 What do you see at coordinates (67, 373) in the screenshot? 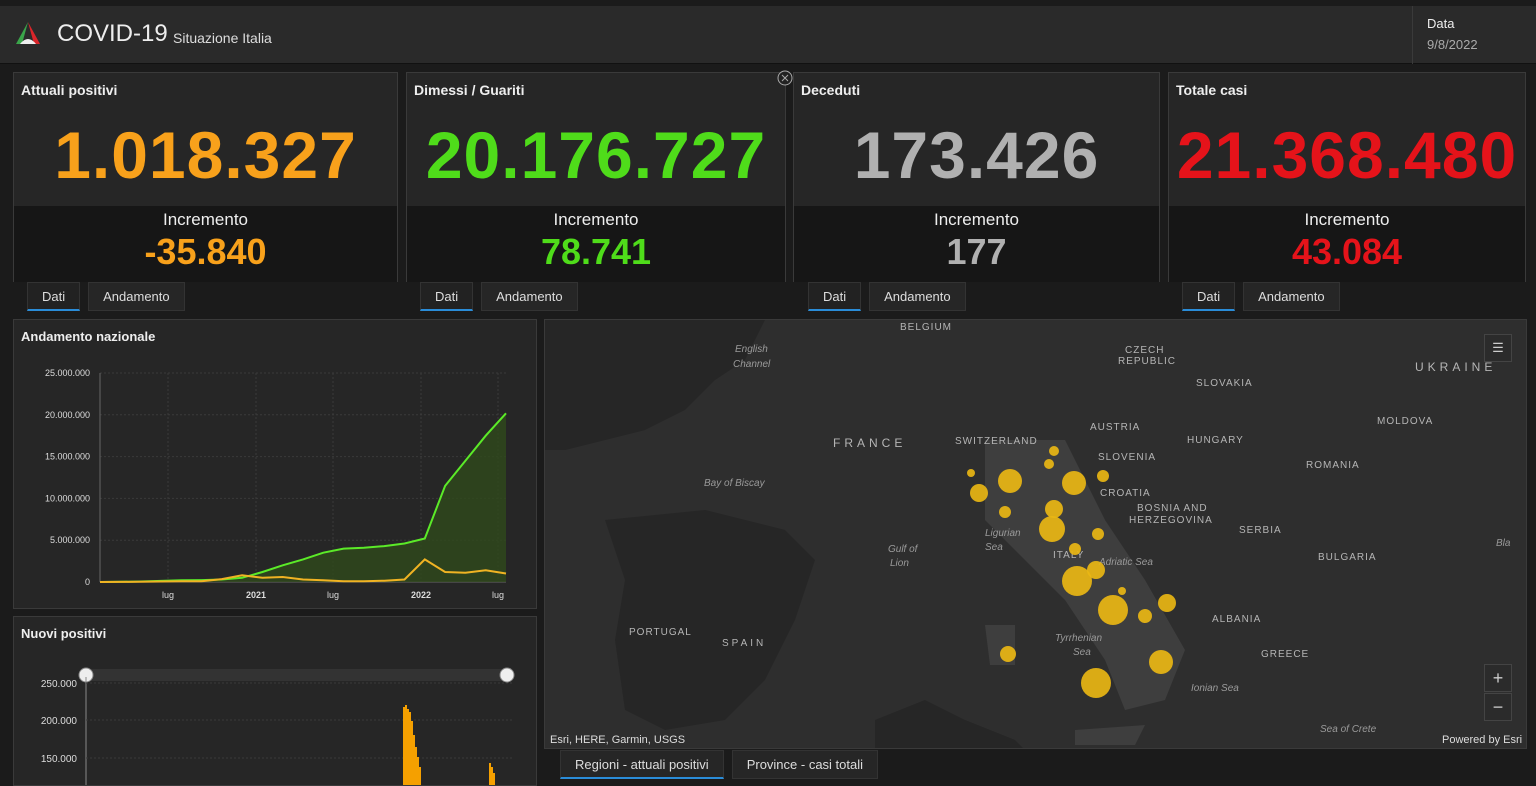
I see `y-tick-label: 25.000.000` at bounding box center [67, 373].